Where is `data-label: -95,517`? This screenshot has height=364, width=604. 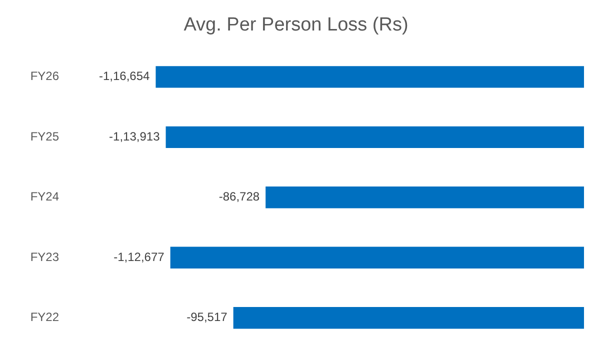 data-label: -95,517 is located at coordinates (207, 317).